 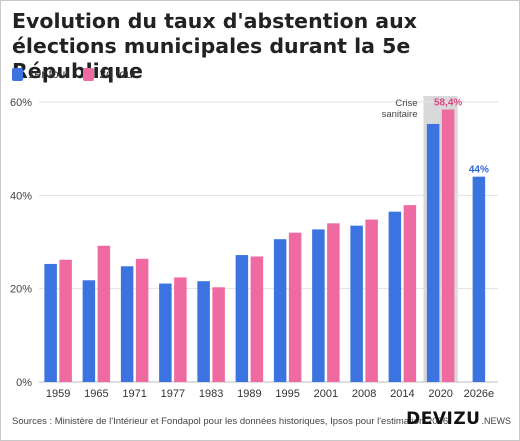 I want to click on x-tick-label-1989: 1989, so click(x=249, y=394).